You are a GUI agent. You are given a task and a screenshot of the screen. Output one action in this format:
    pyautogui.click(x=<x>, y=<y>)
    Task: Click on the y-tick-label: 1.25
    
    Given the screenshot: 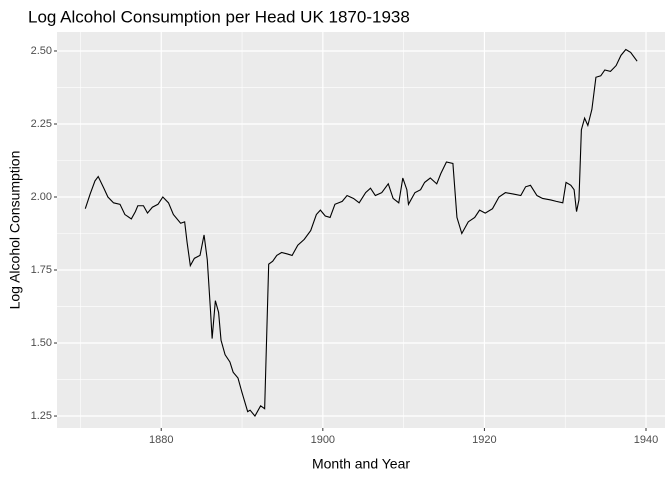 What is the action you would take?
    pyautogui.click(x=41, y=416)
    